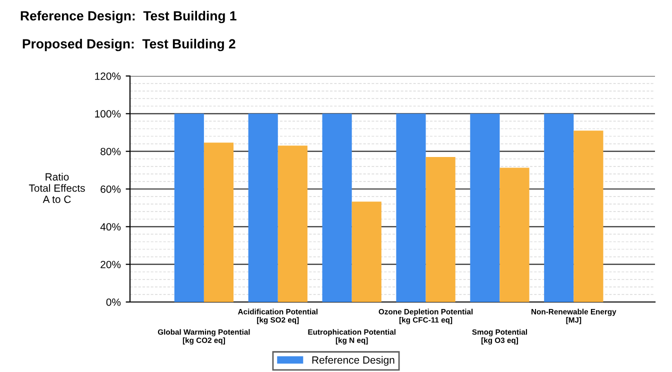 The width and height of the screenshot is (672, 372). I want to click on y-tick-label: 100%, so click(108, 114).